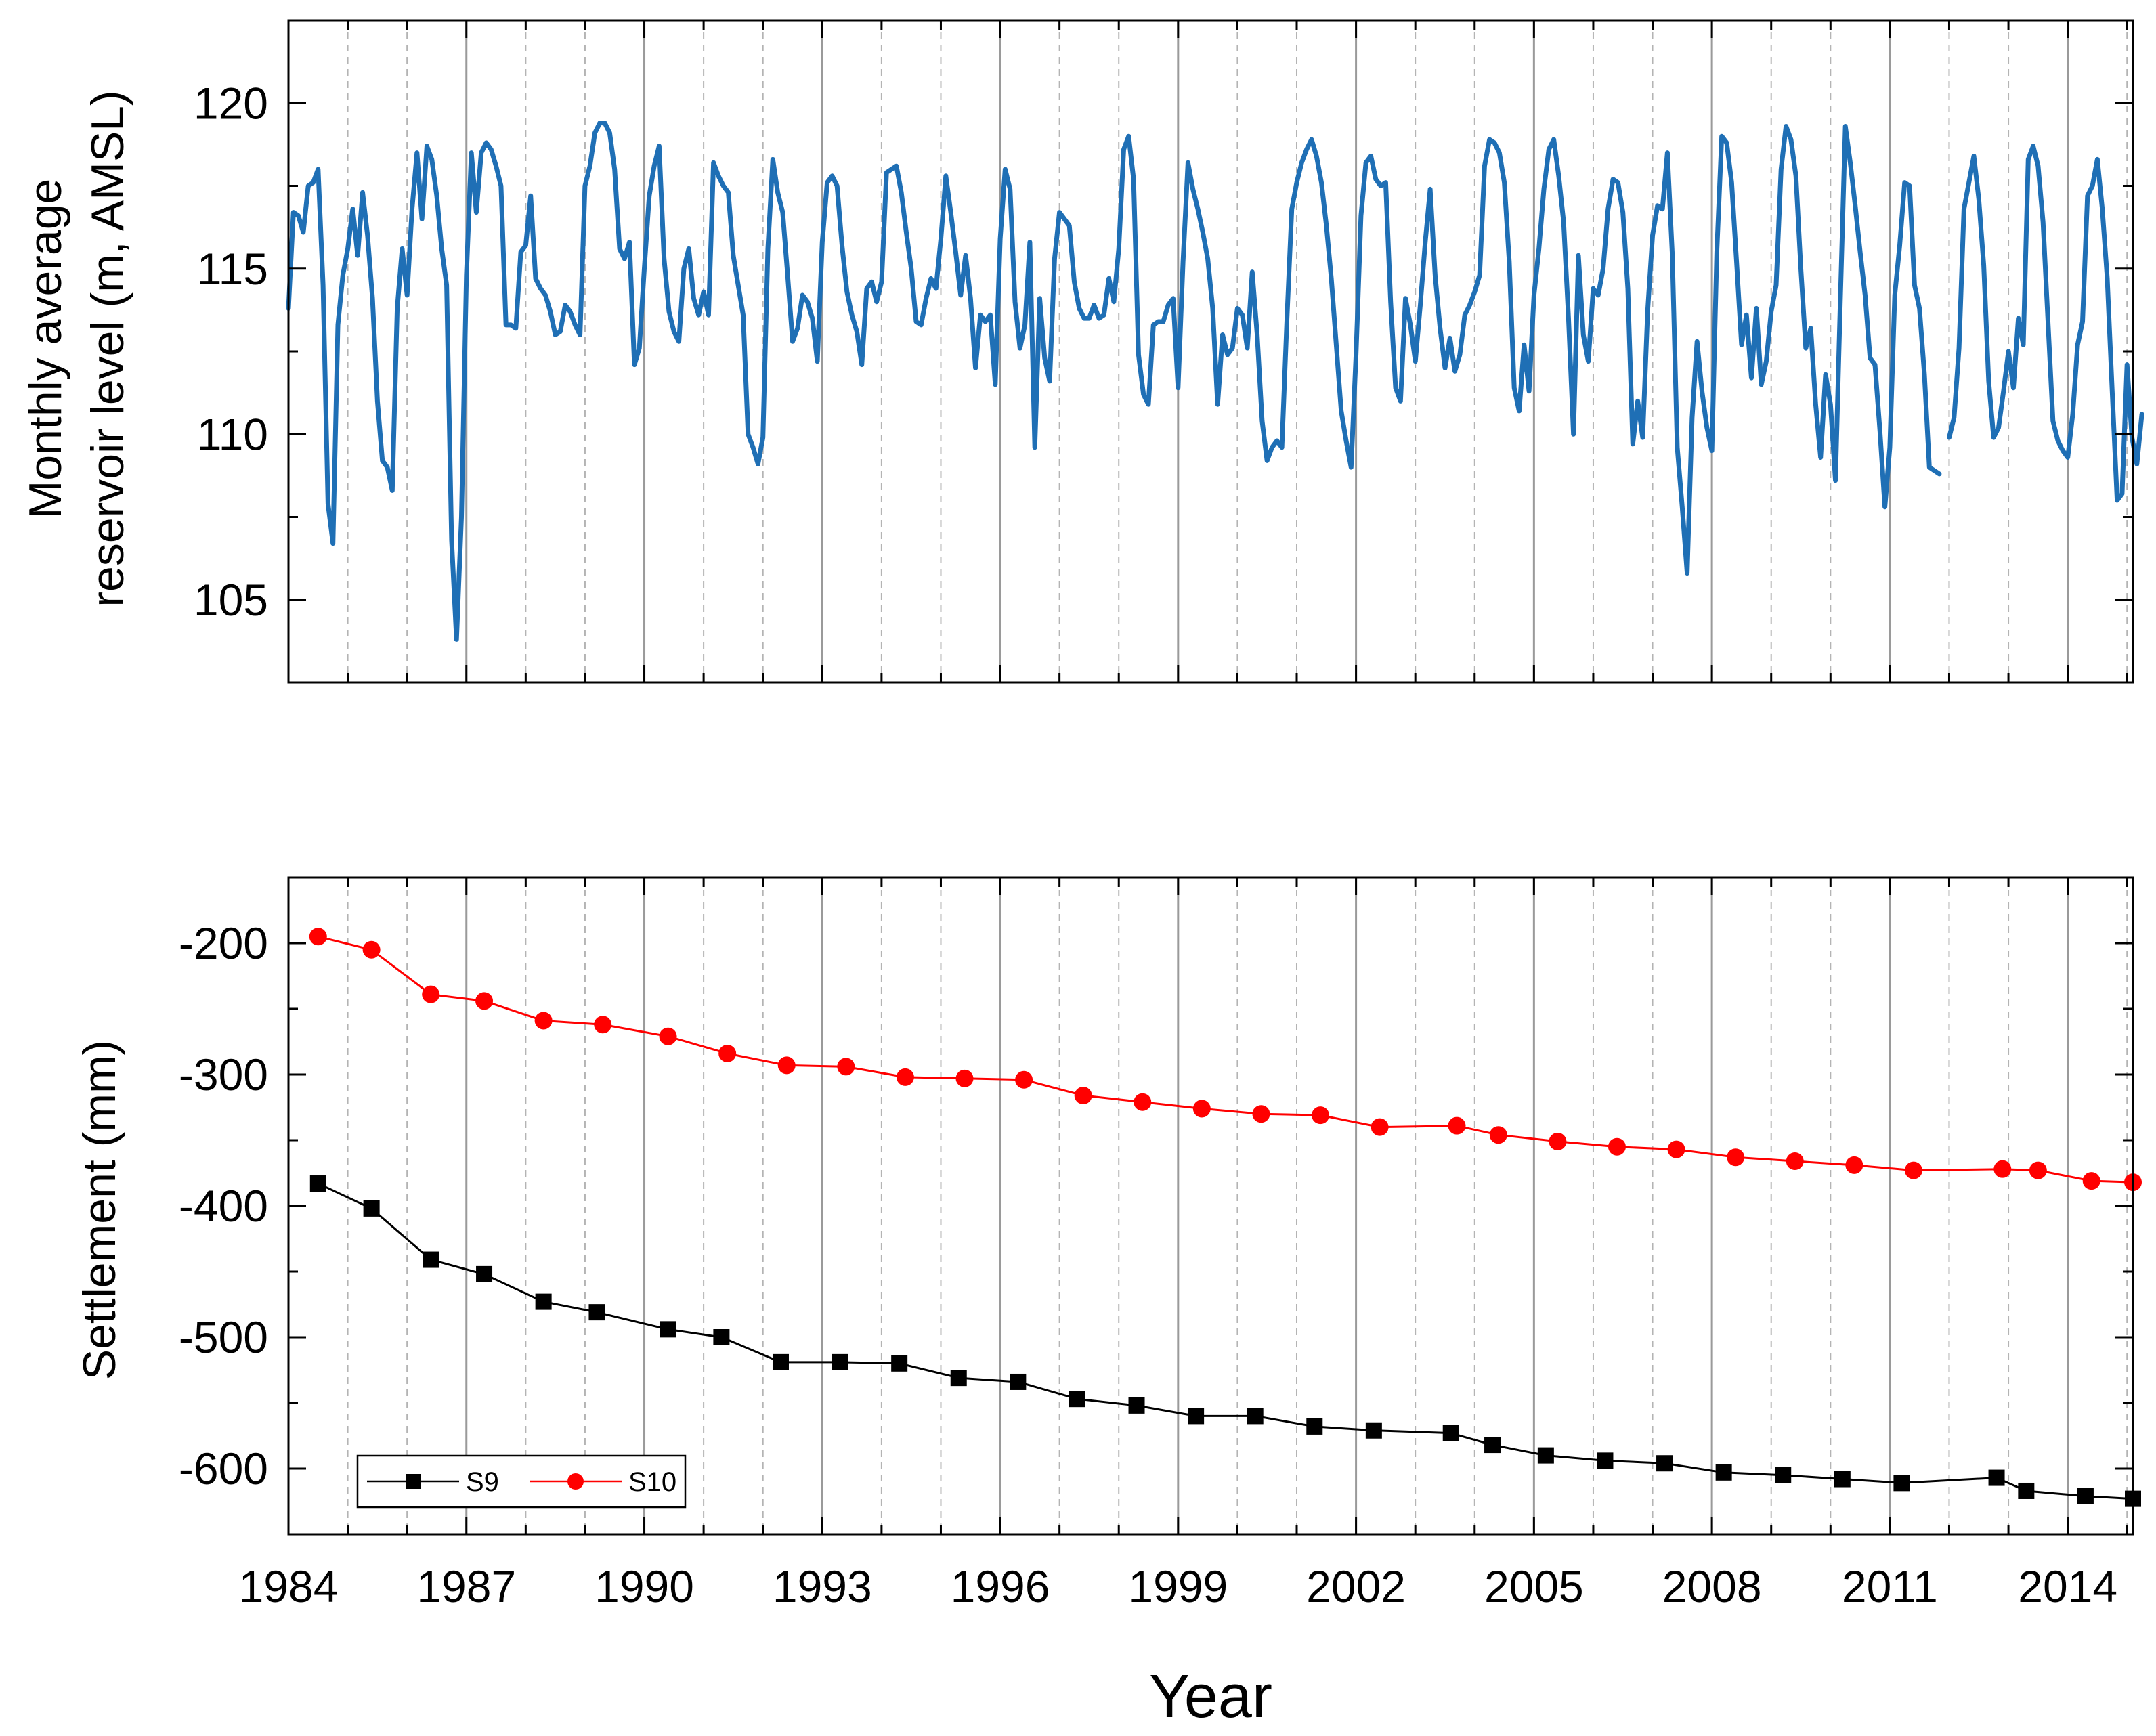 Image resolution: width=2156 pixels, height=1736 pixels. Describe the element at coordinates (232, 269) in the screenshot. I see `reservoir-y-tick-label: 115` at that location.